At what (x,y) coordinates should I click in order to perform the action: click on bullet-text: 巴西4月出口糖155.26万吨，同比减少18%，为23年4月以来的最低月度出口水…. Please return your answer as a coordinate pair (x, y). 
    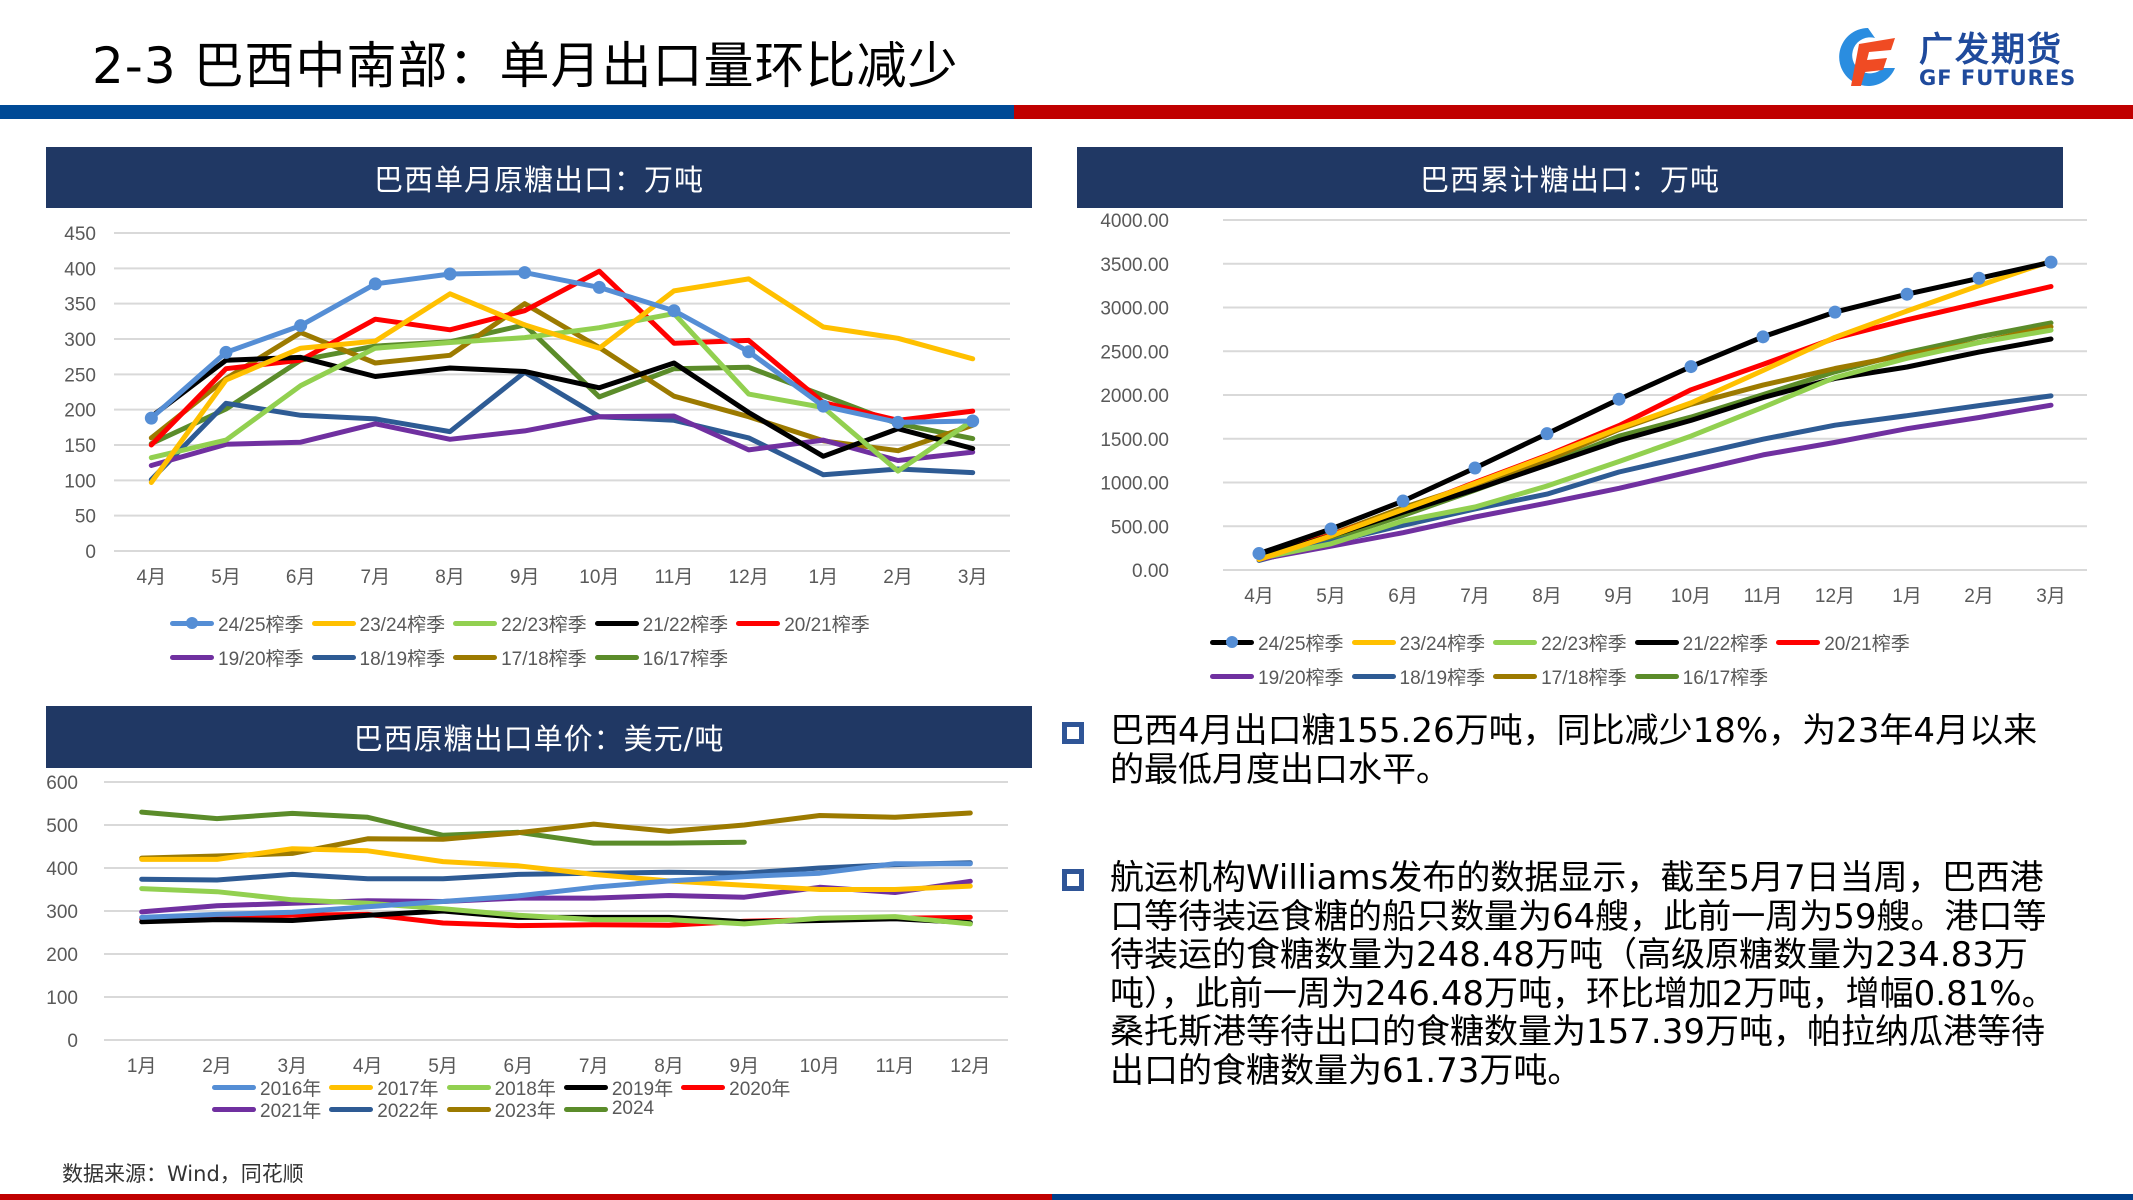
    Looking at the image, I should click on (1574, 750).